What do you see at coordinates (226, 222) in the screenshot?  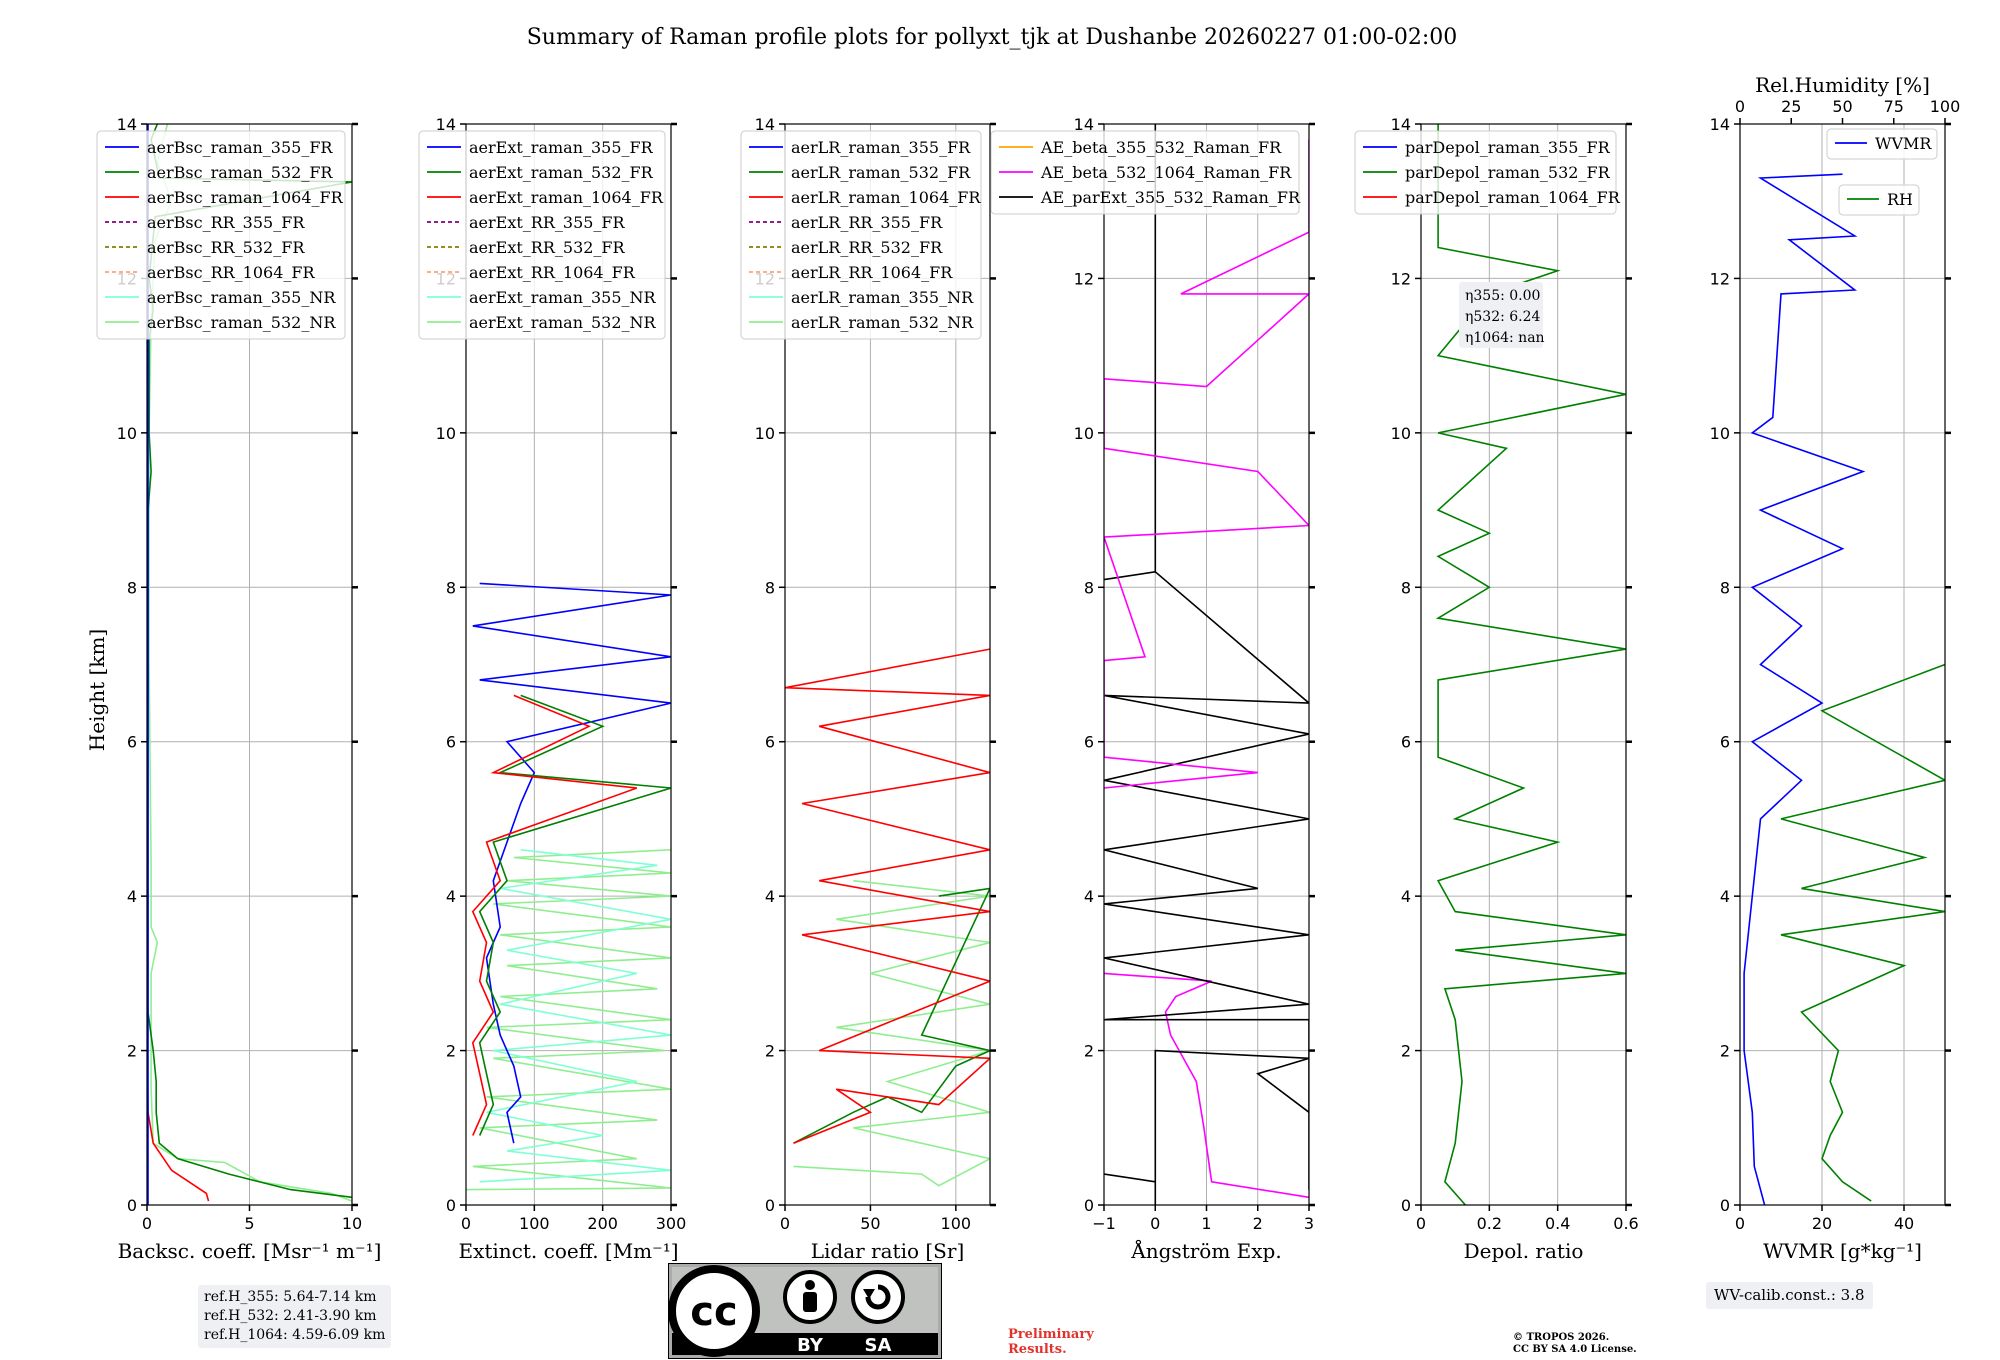 I see `legend-label: aerBsc_RR_355_FR` at bounding box center [226, 222].